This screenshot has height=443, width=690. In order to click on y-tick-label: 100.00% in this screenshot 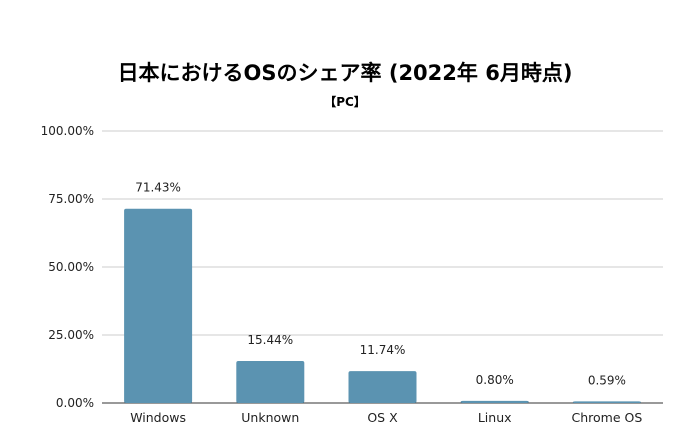, I will do `click(67, 131)`.